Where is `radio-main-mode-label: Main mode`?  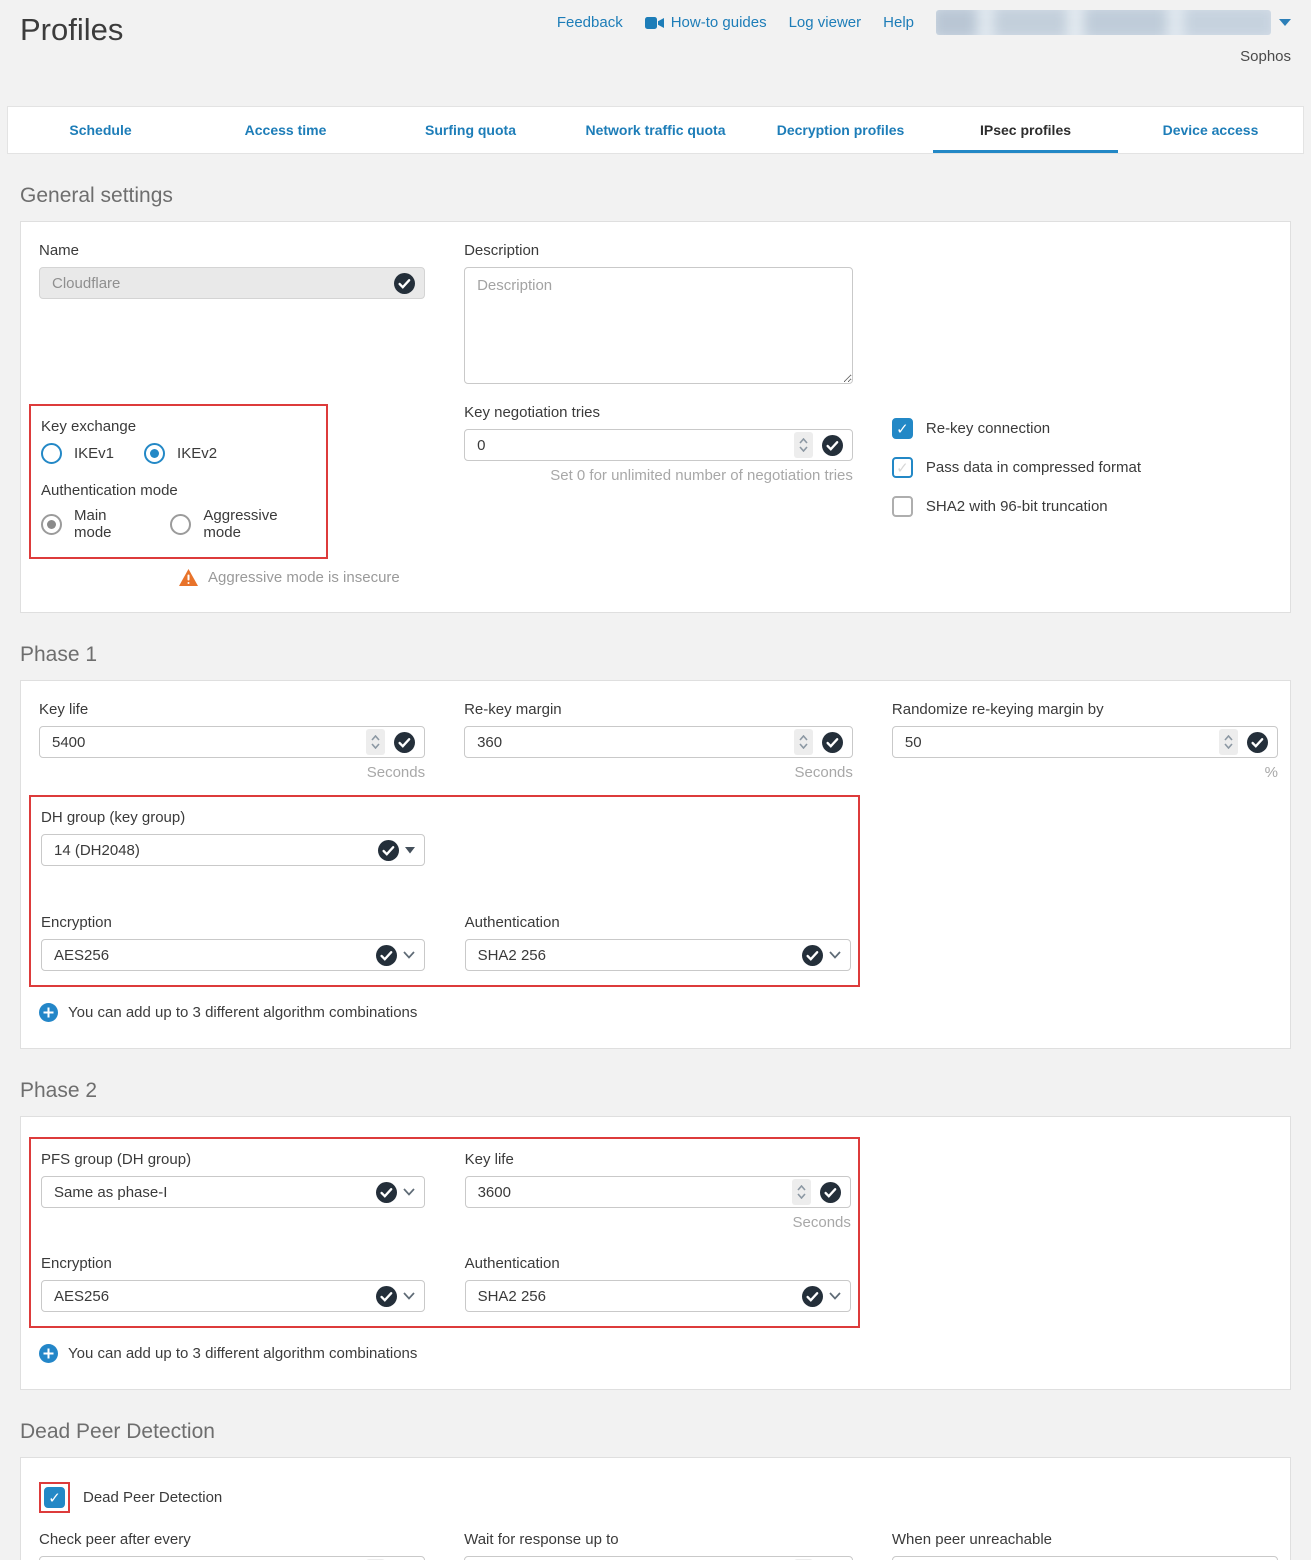 radio-main-mode-label: Main mode is located at coordinates (93, 524).